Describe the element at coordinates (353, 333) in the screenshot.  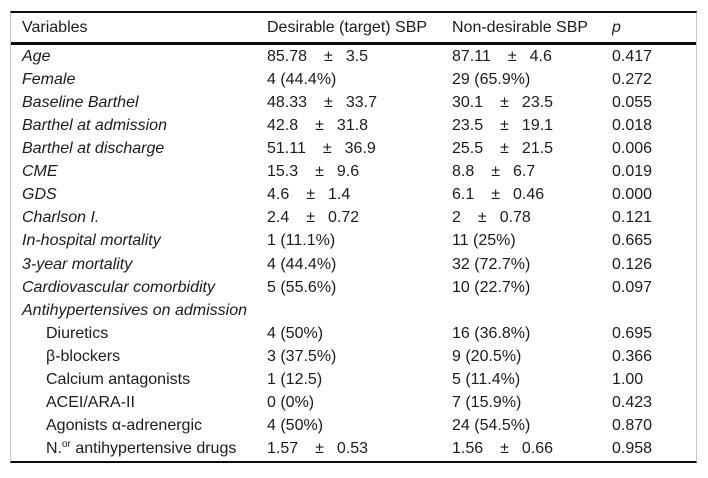
I see `table-row: Diuretics 4 (50%) 16 (36.8%) 0.695` at that location.